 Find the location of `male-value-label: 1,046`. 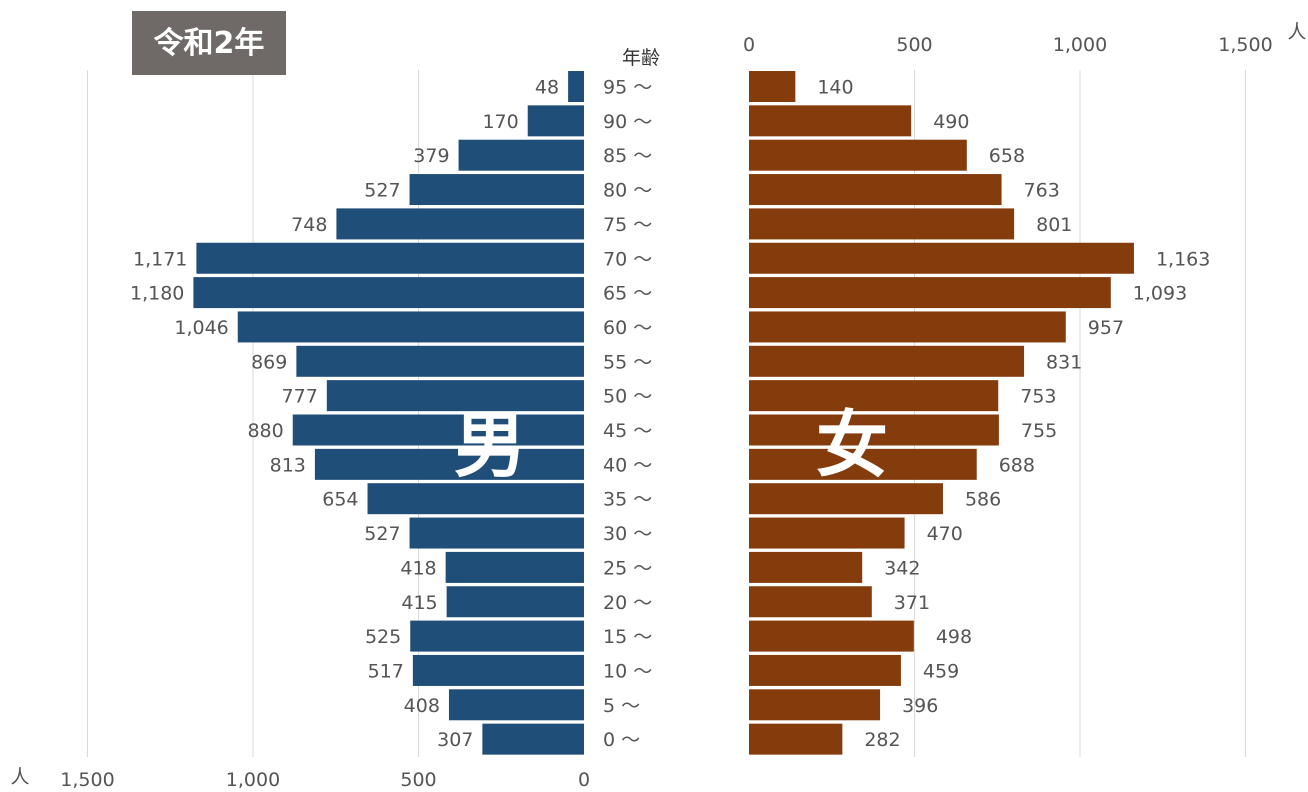

male-value-label: 1,046 is located at coordinates (201, 328).